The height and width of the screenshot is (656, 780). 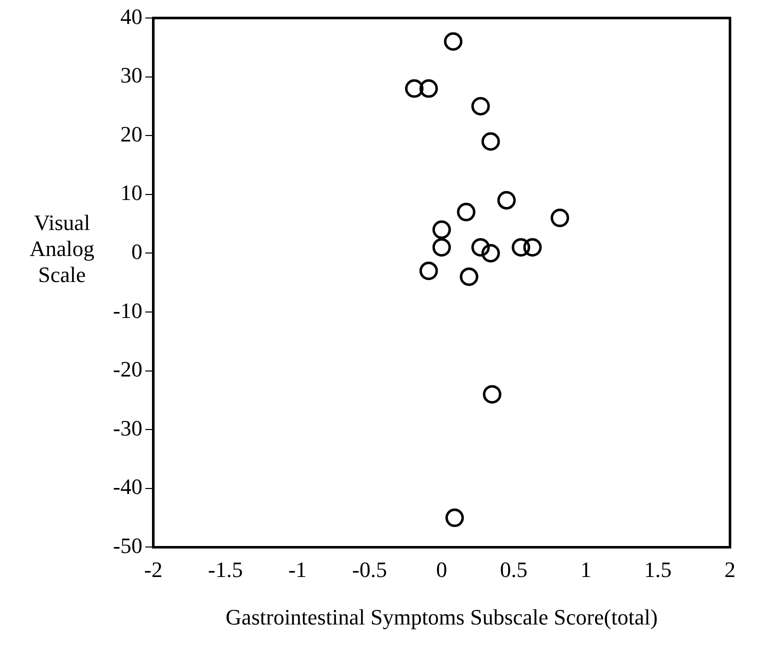 What do you see at coordinates (442, 569) in the screenshot?
I see `x-tick-label: 0` at bounding box center [442, 569].